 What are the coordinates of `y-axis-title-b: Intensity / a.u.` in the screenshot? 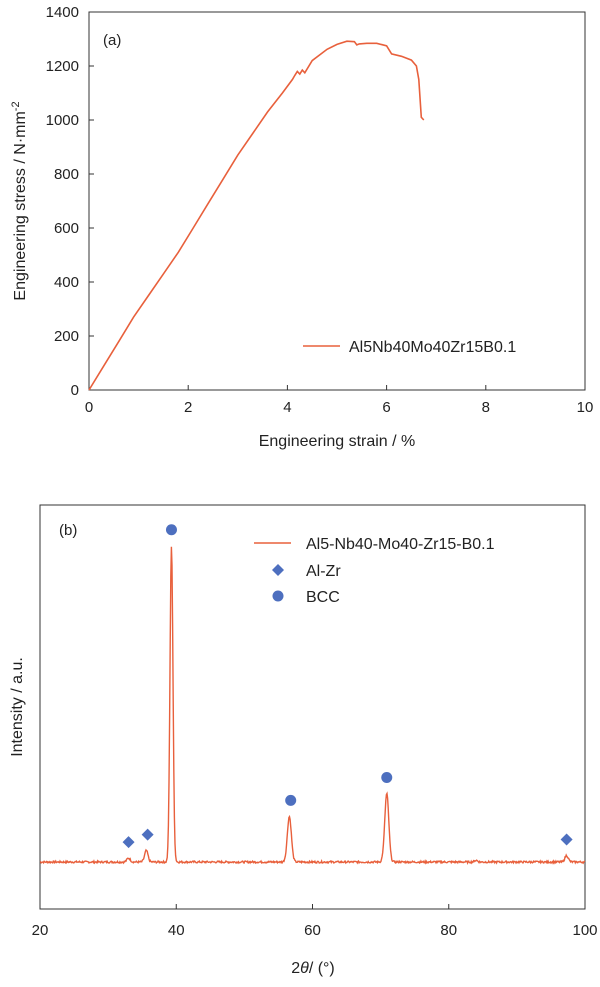 It's located at (17, 707).